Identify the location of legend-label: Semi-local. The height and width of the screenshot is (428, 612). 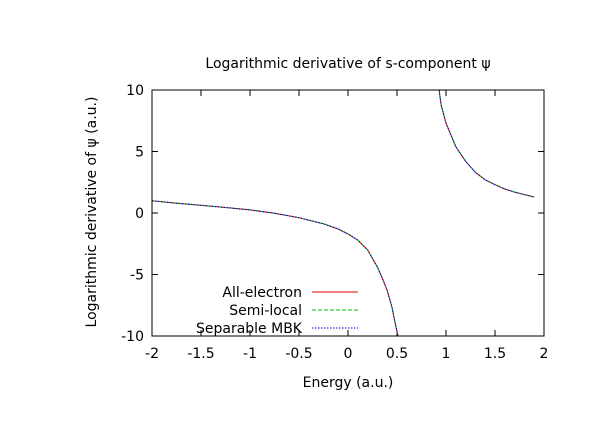
(265, 311).